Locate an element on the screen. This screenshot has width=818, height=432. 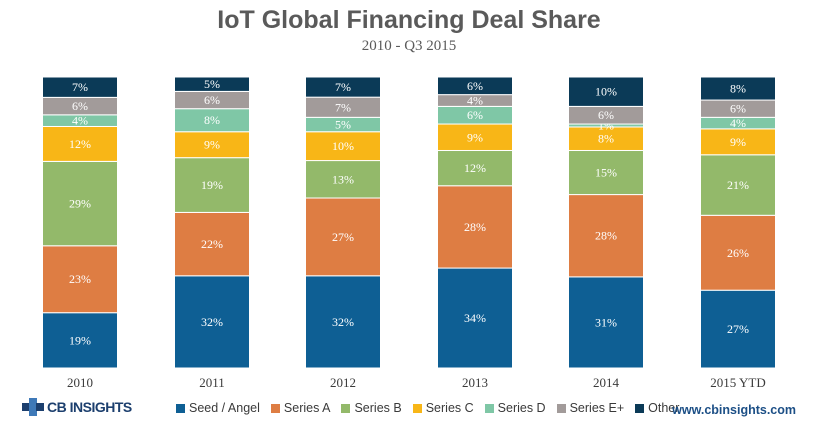
segment-value-label: 22% is located at coordinates (212, 244).